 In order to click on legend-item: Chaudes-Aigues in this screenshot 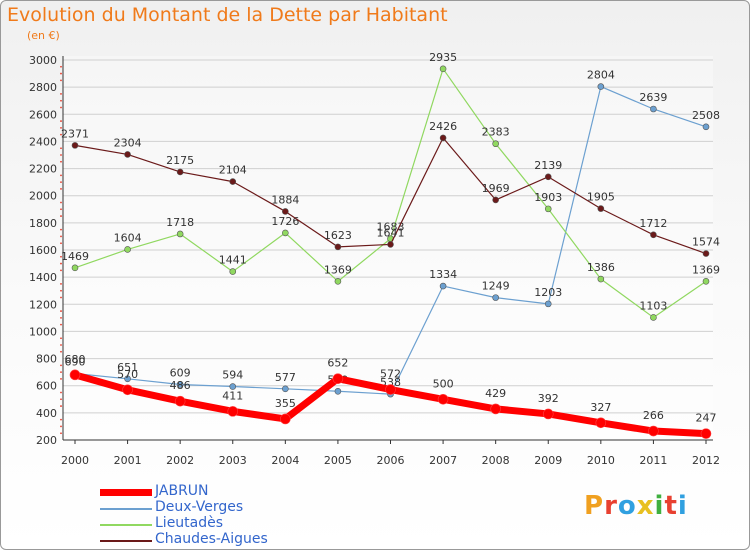, I will do `click(210, 539)`.